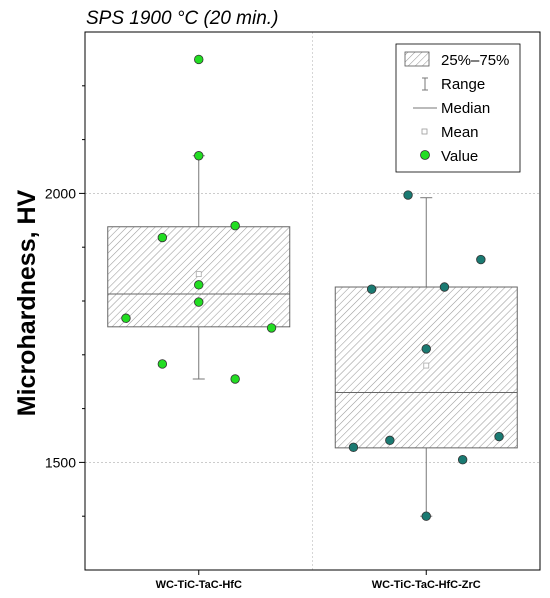 The width and height of the screenshot is (550, 598). Describe the element at coordinates (60, 193) in the screenshot. I see `y-tick-label-2000: 2000` at that location.